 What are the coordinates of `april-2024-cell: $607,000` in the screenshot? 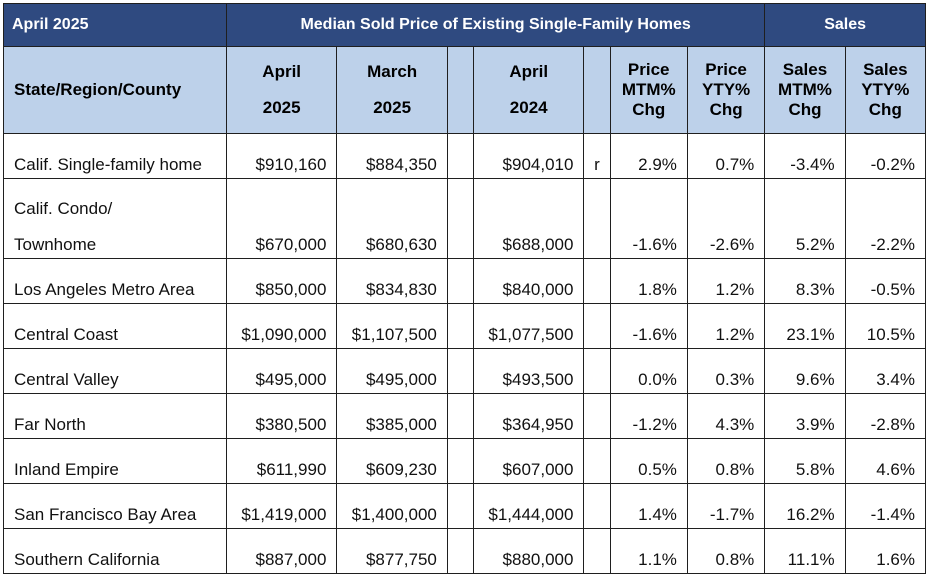 It's located at (528, 461).